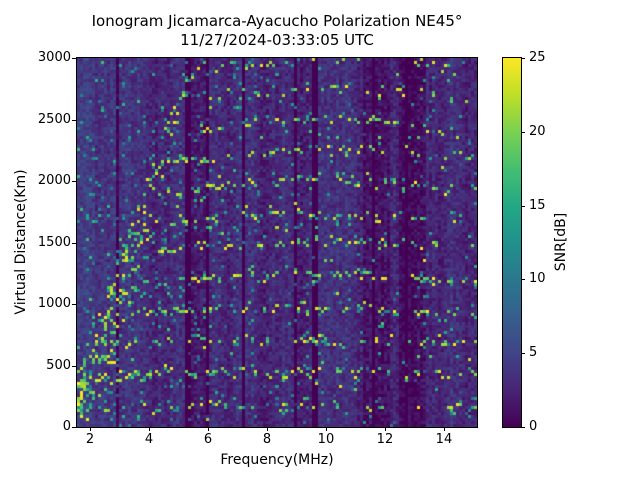 Image resolution: width=640 pixels, height=480 pixels. What do you see at coordinates (537, 205) in the screenshot?
I see `colorbar-tick-label: 15` at bounding box center [537, 205].